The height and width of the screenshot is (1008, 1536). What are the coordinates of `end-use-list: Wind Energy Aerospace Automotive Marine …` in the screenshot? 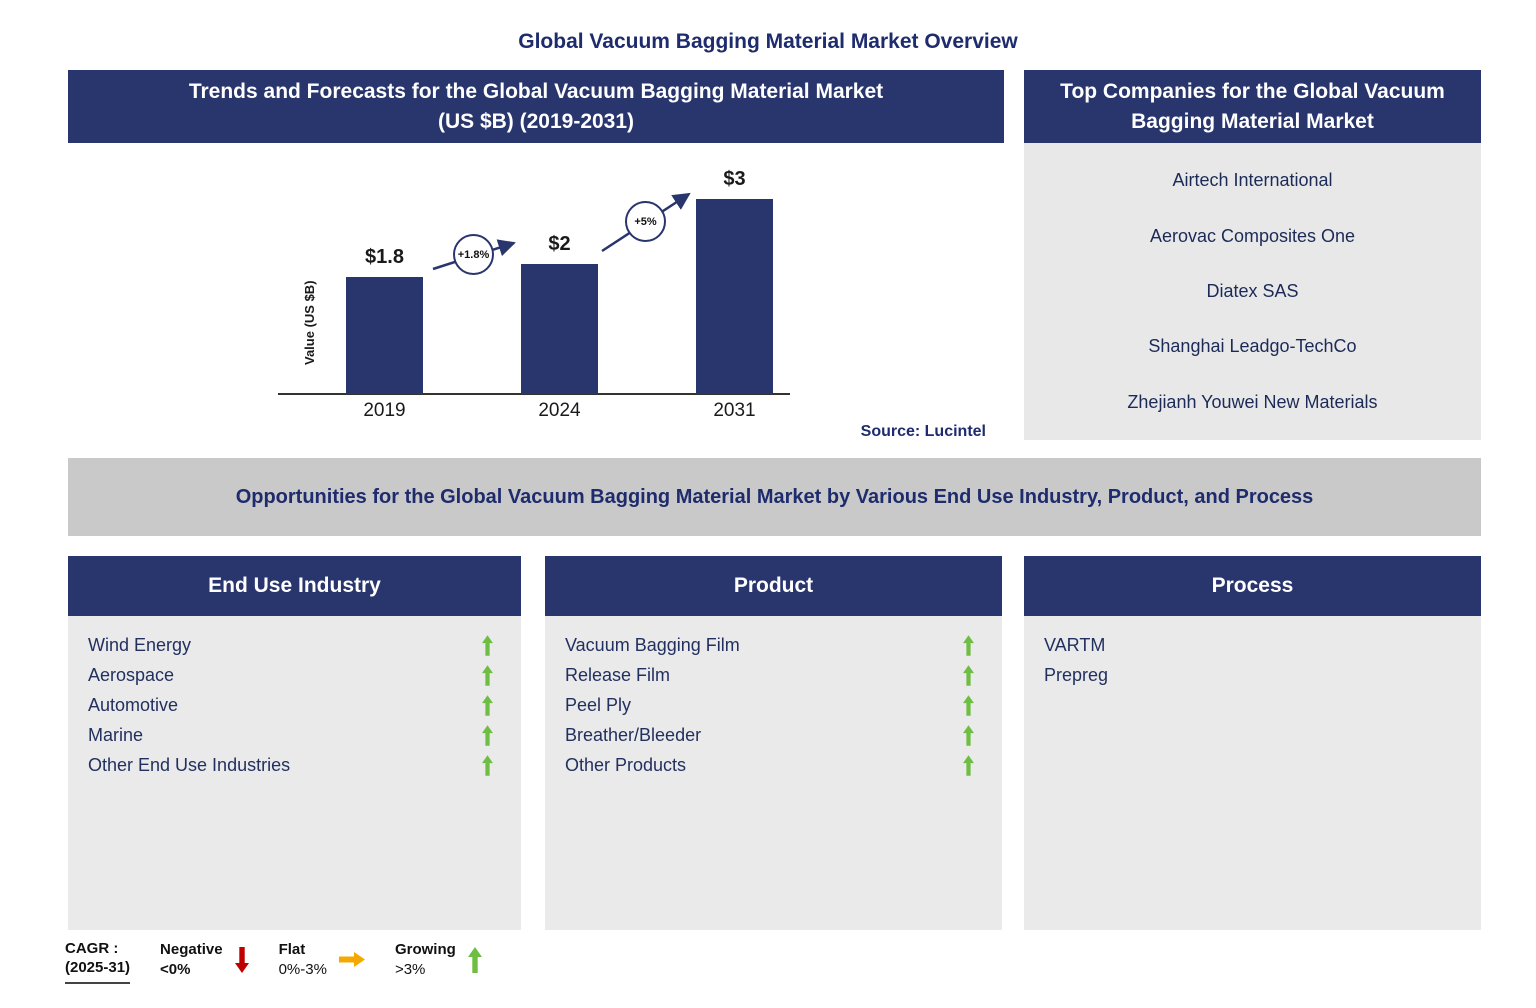 It's located at (294, 773).